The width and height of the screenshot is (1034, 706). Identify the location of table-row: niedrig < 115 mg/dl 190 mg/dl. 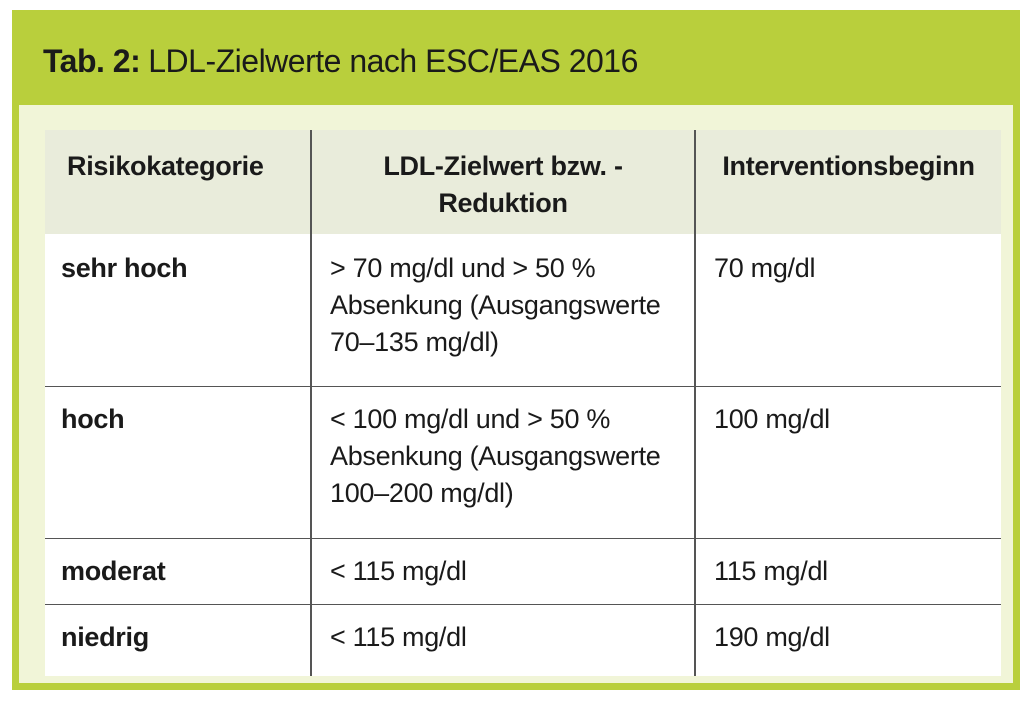
(523, 640).